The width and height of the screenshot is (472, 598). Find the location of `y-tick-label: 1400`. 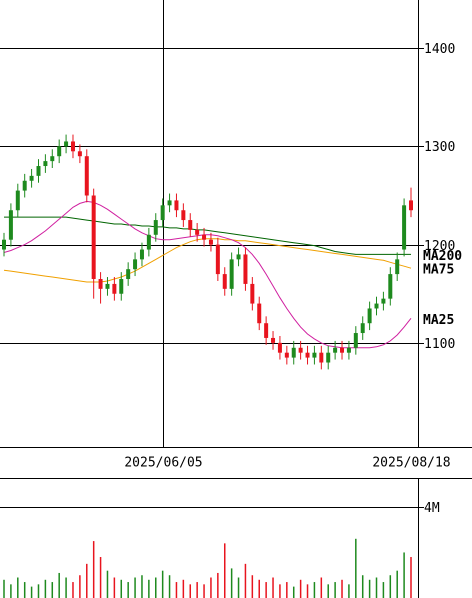

y-tick-label: 1400 is located at coordinates (439, 49).